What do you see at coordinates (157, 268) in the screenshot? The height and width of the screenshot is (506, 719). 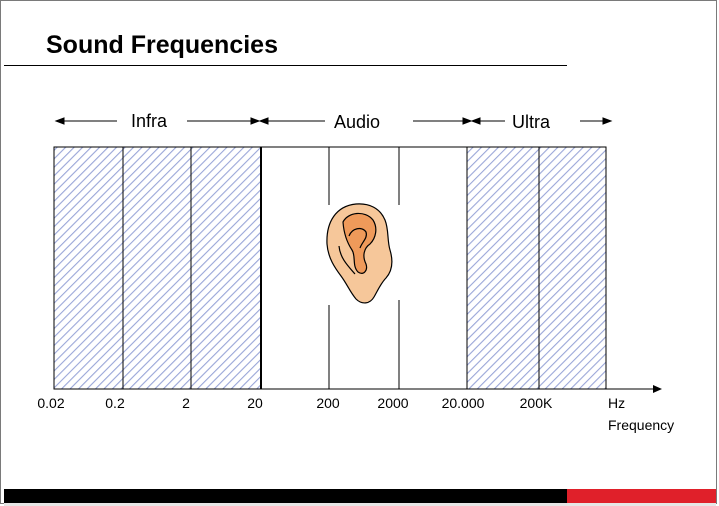 I see `infra-region` at bounding box center [157, 268].